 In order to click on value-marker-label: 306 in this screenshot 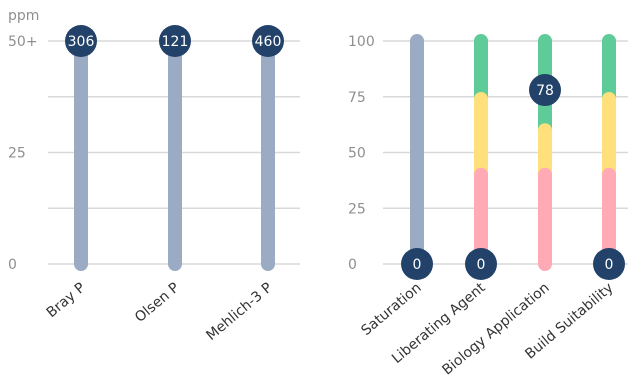, I will do `click(81, 42)`.